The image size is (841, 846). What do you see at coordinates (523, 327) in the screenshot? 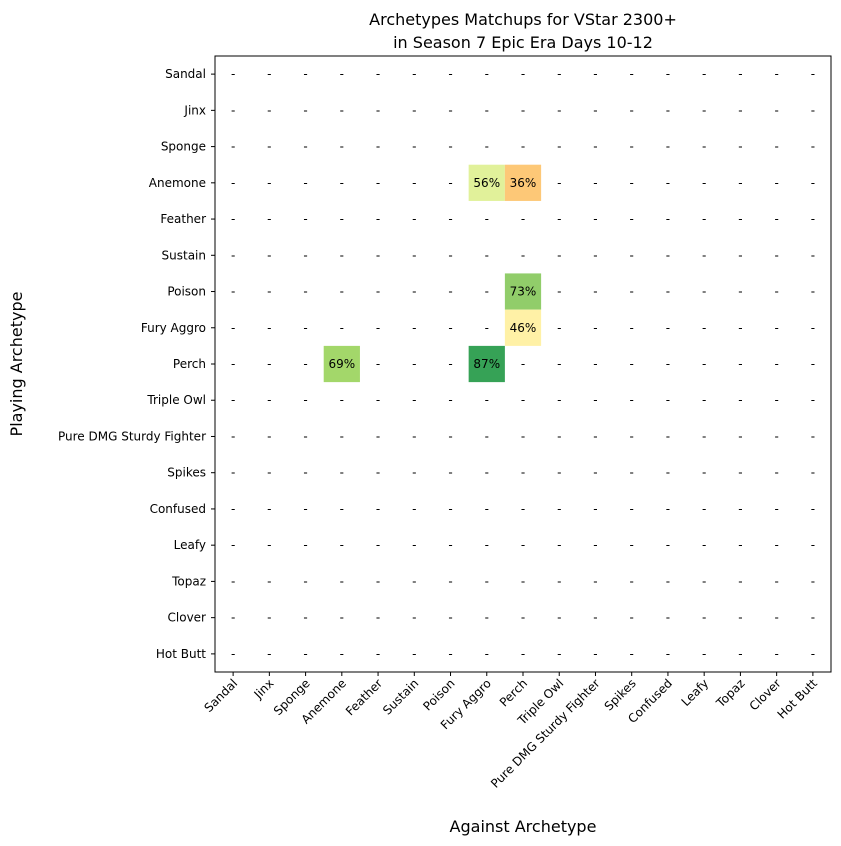
I see `heatmap-cell-fury-aggro-vs-perch` at bounding box center [523, 327].